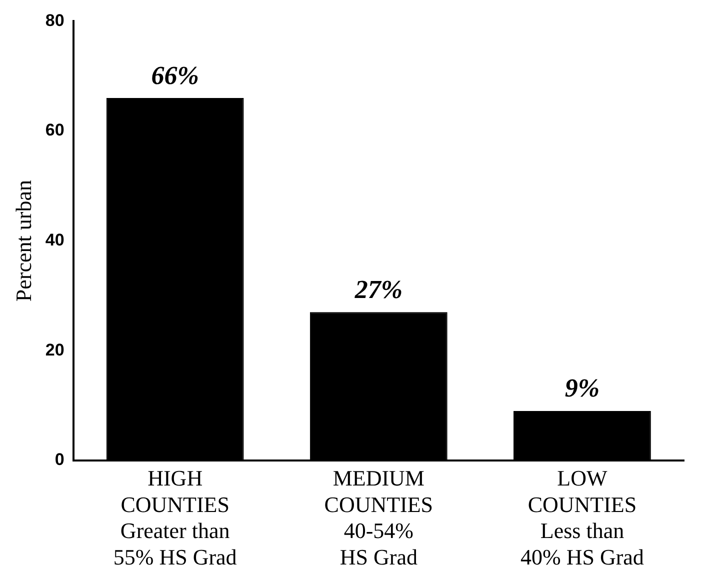  Describe the element at coordinates (54, 350) in the screenshot. I see `y-tick-label: 20` at that location.